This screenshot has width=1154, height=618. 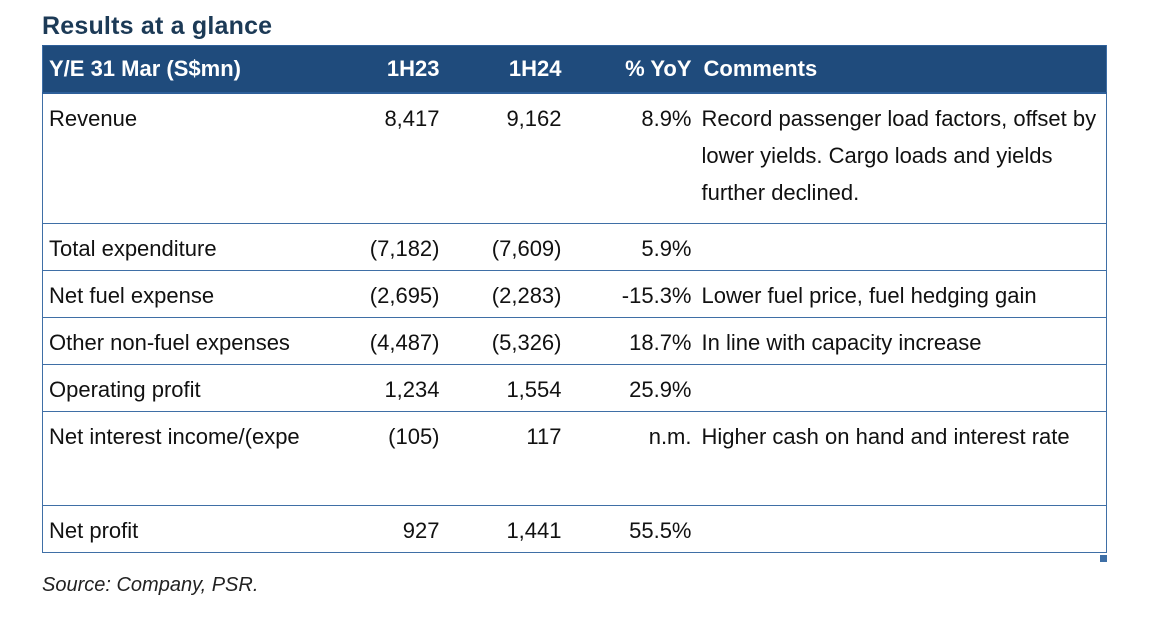 I want to click on row-label: Total expenditure, so click(x=192, y=247).